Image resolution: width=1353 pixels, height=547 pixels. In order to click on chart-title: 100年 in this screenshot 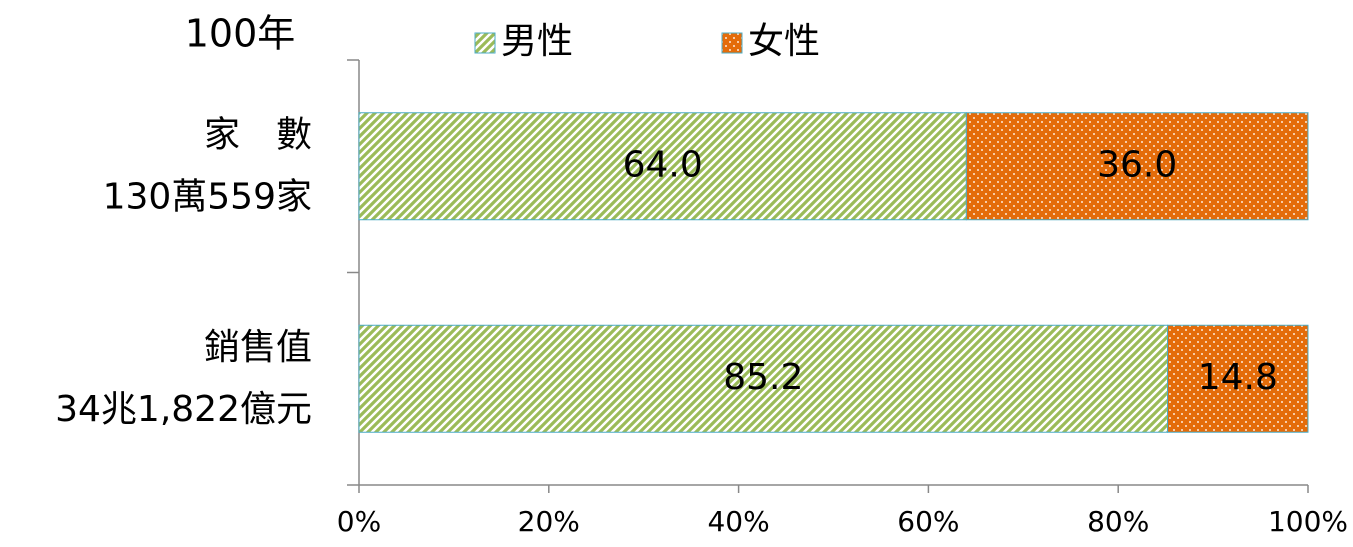, I will do `click(240, 34)`.